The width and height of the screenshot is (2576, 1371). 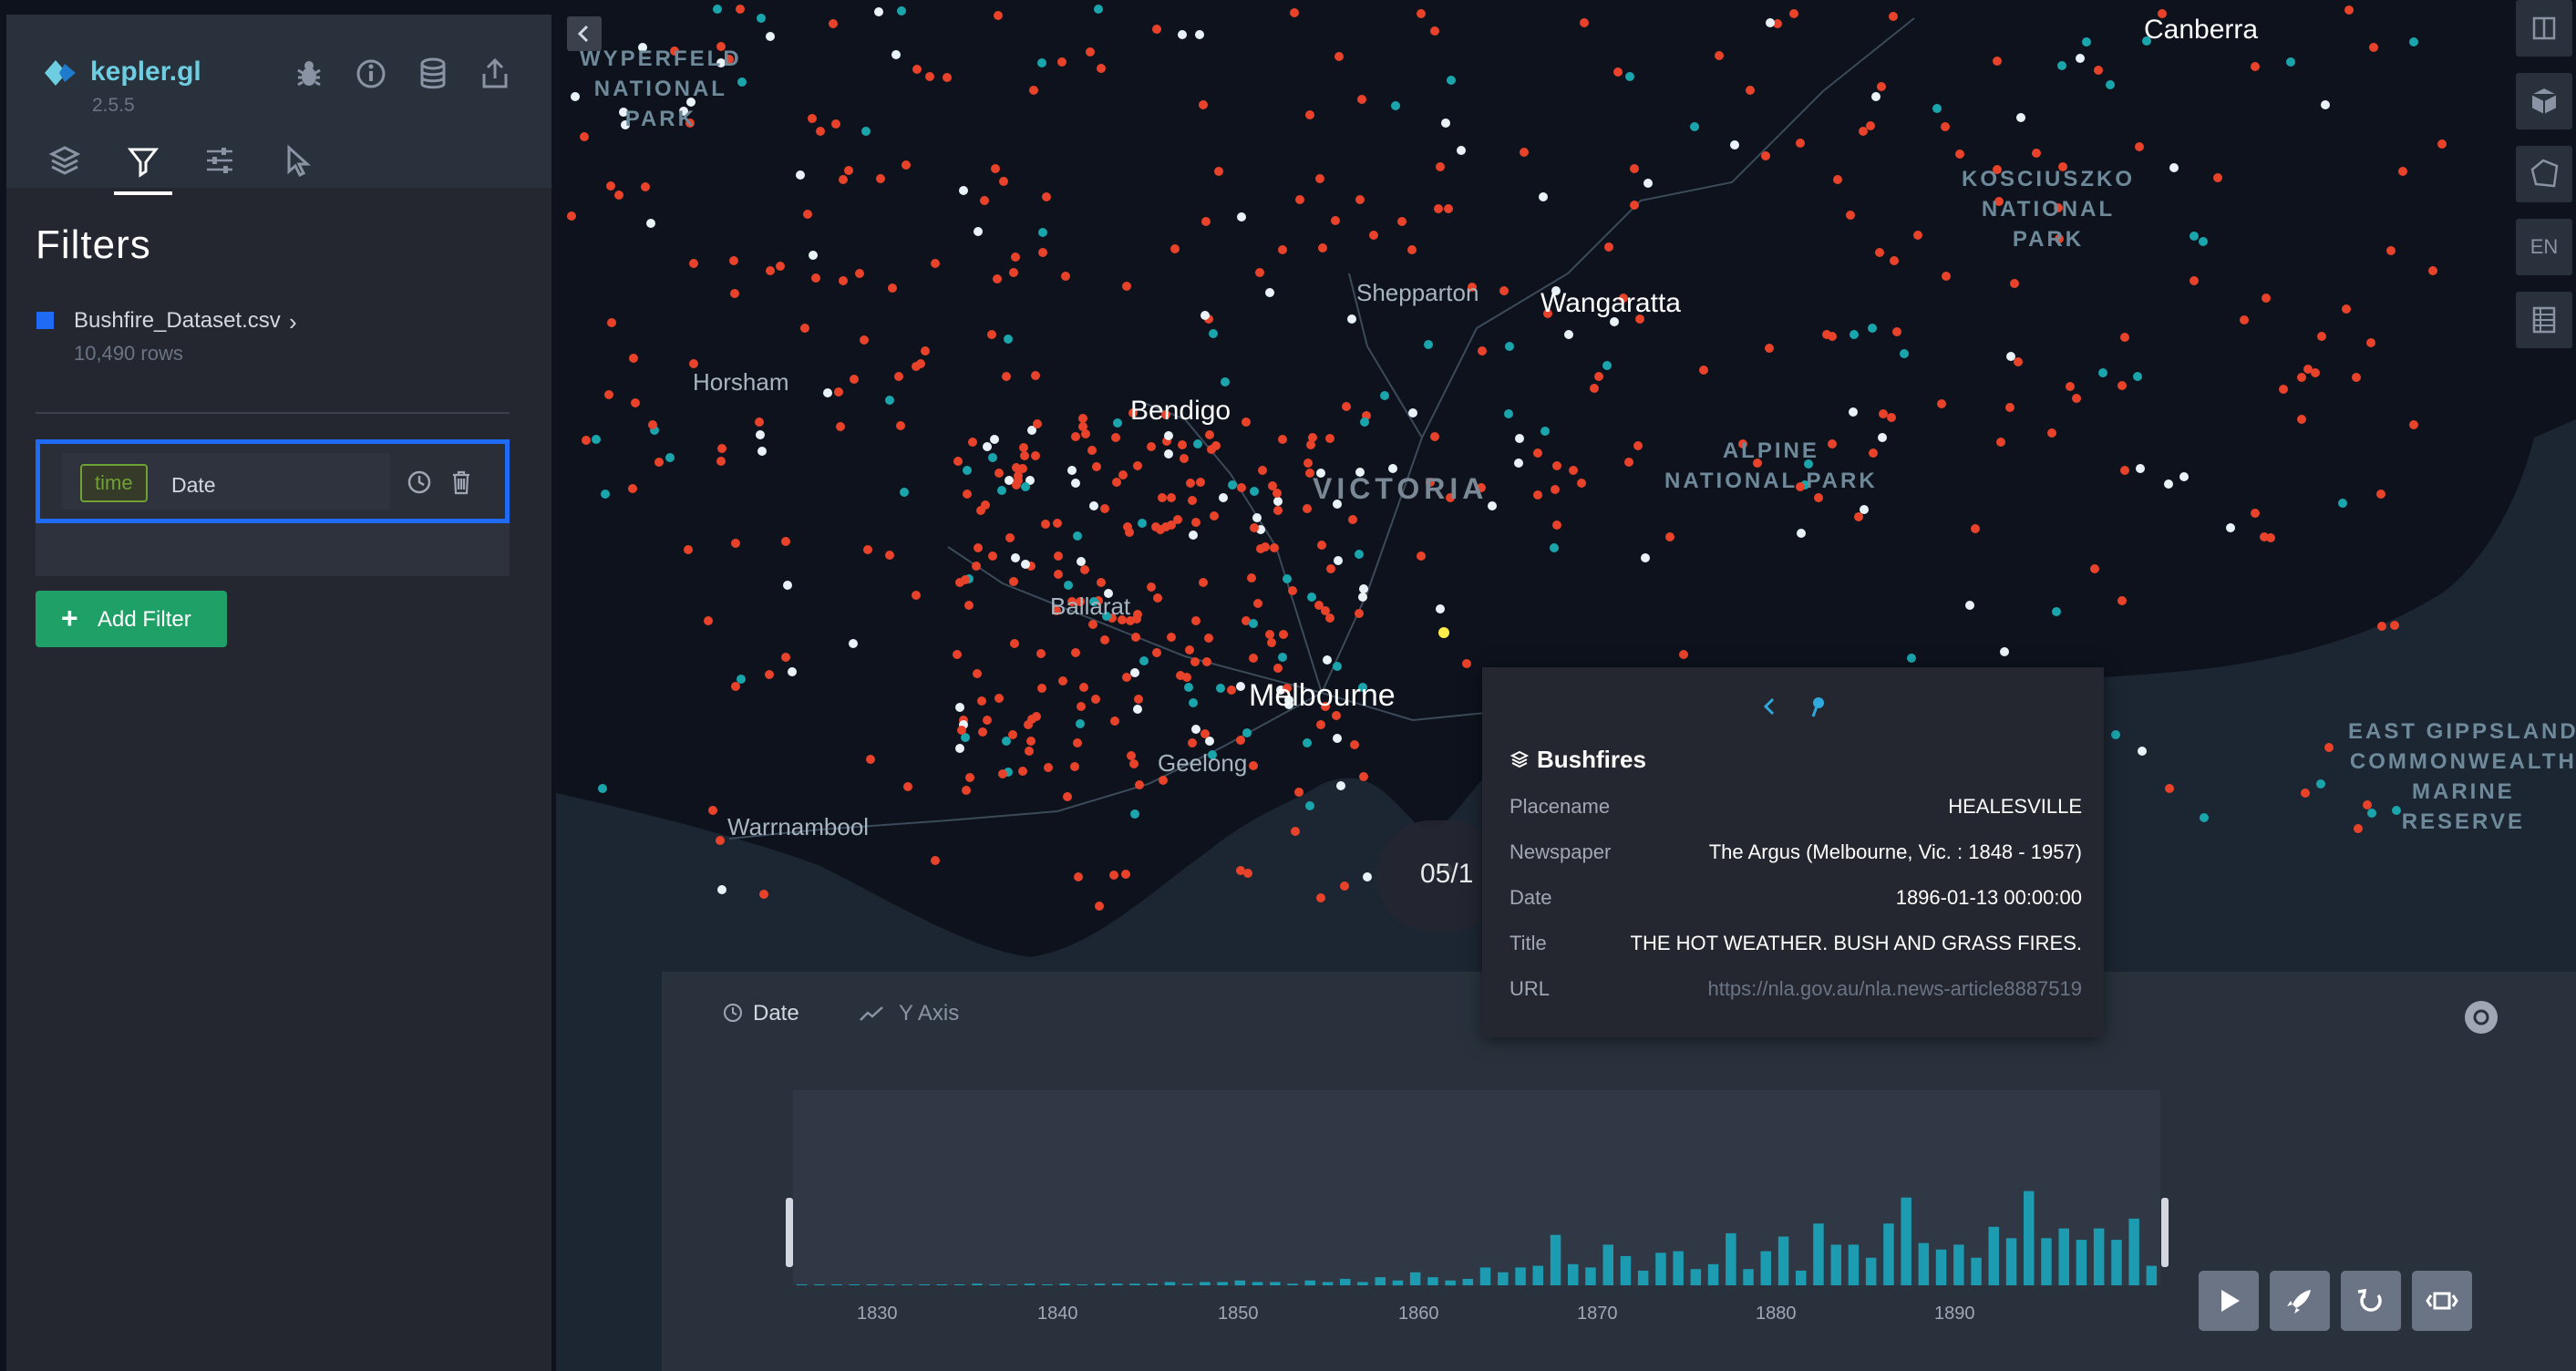 What do you see at coordinates (2300, 1301) in the screenshot?
I see `speed-button` at bounding box center [2300, 1301].